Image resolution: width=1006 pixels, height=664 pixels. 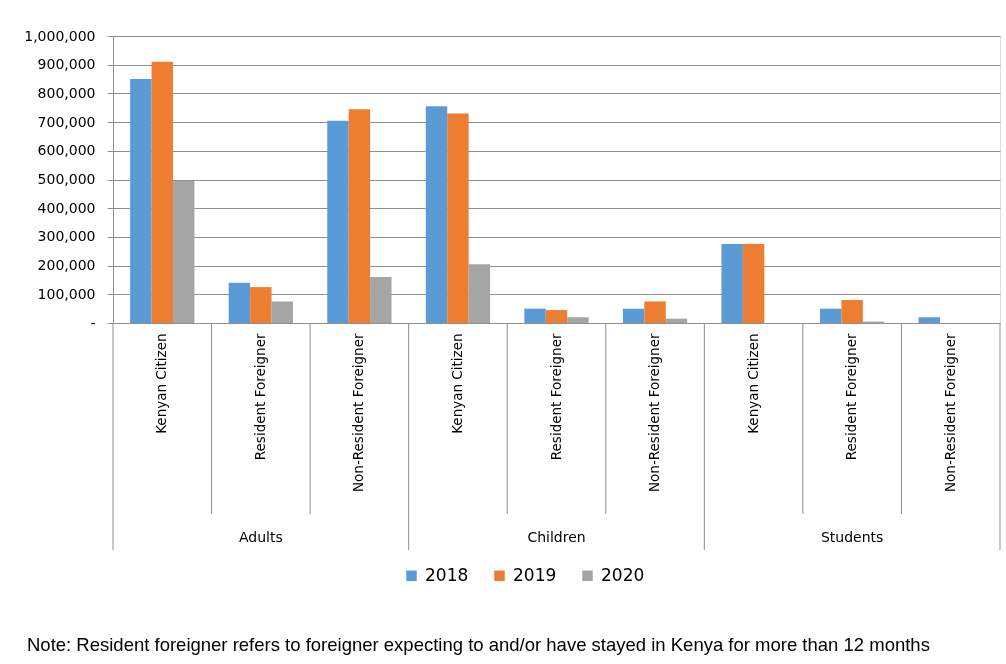 I want to click on text: Adults, so click(x=260, y=537).